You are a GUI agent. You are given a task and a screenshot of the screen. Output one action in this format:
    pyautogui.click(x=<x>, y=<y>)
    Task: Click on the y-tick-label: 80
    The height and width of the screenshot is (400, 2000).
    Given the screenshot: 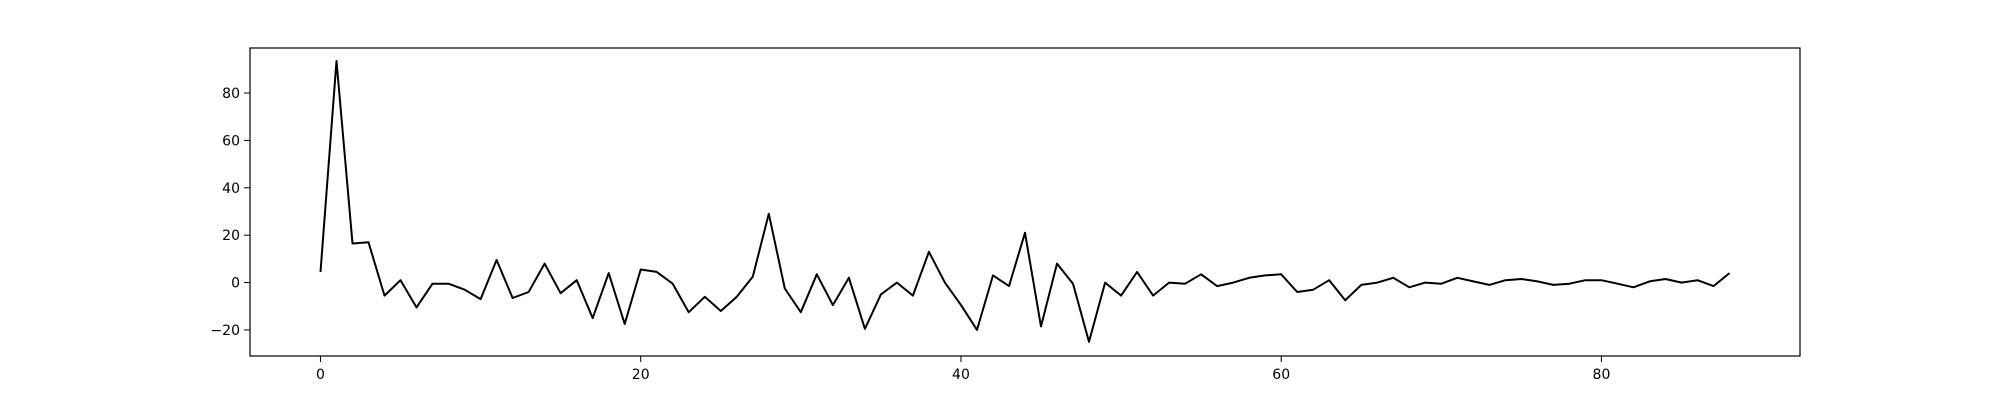 What is the action you would take?
    pyautogui.click(x=231, y=94)
    